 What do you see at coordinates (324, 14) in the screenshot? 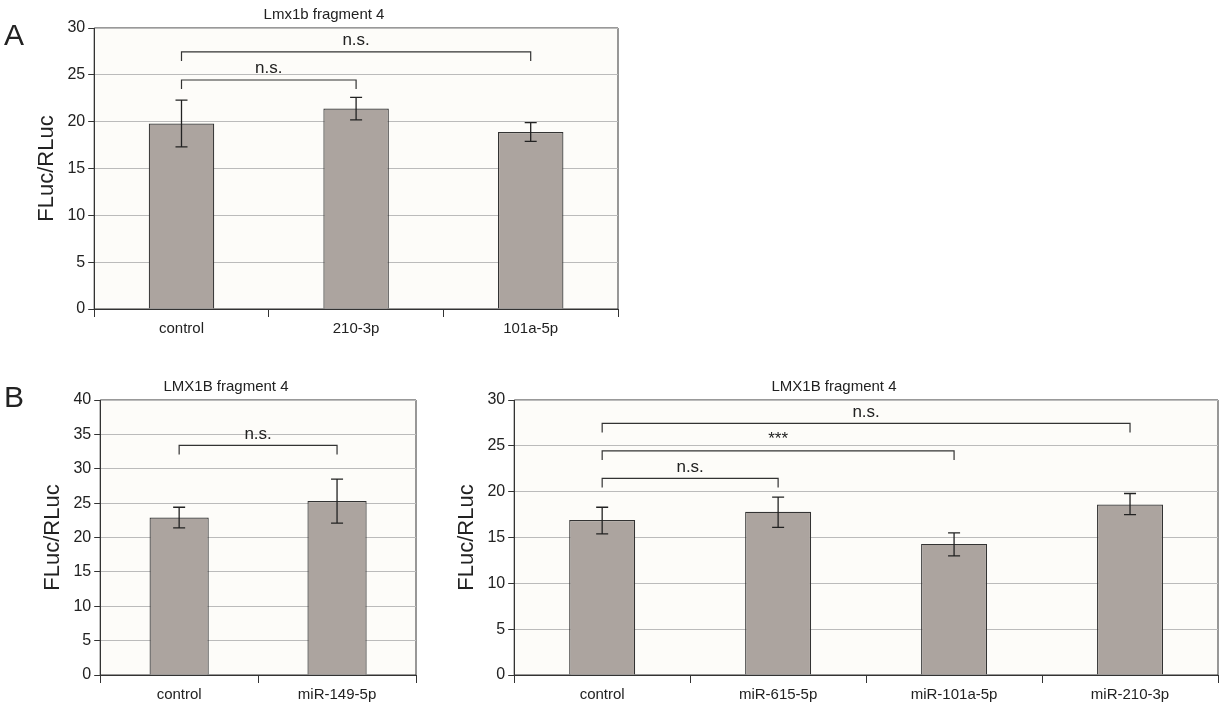
I see `chart-title: Lmx1b fragment 4` at bounding box center [324, 14].